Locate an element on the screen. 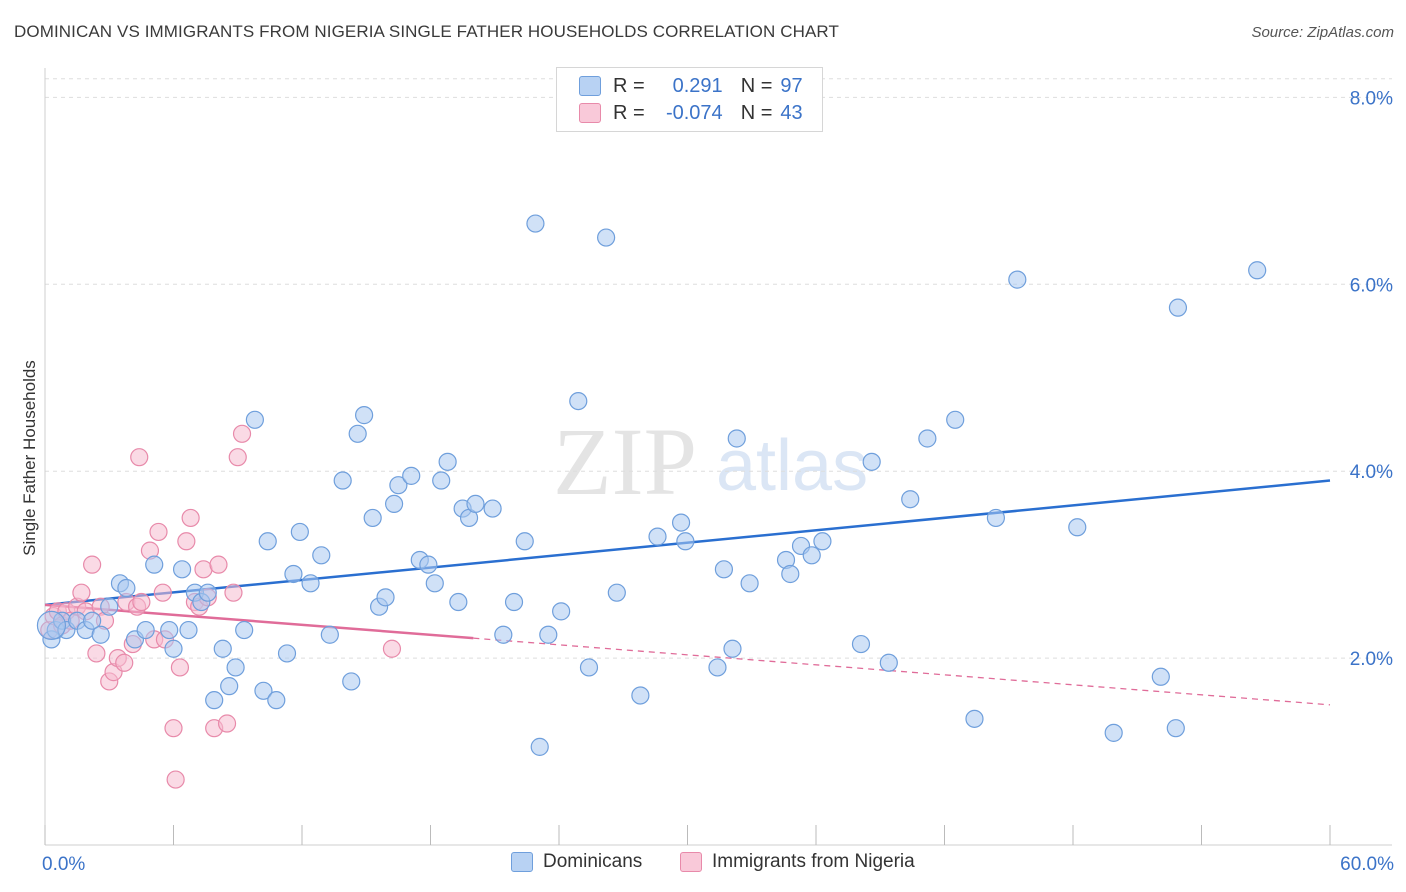 The image size is (1406, 892). legend-row-nigeria: R = -0.074 N = 43 is located at coordinates (691, 113).